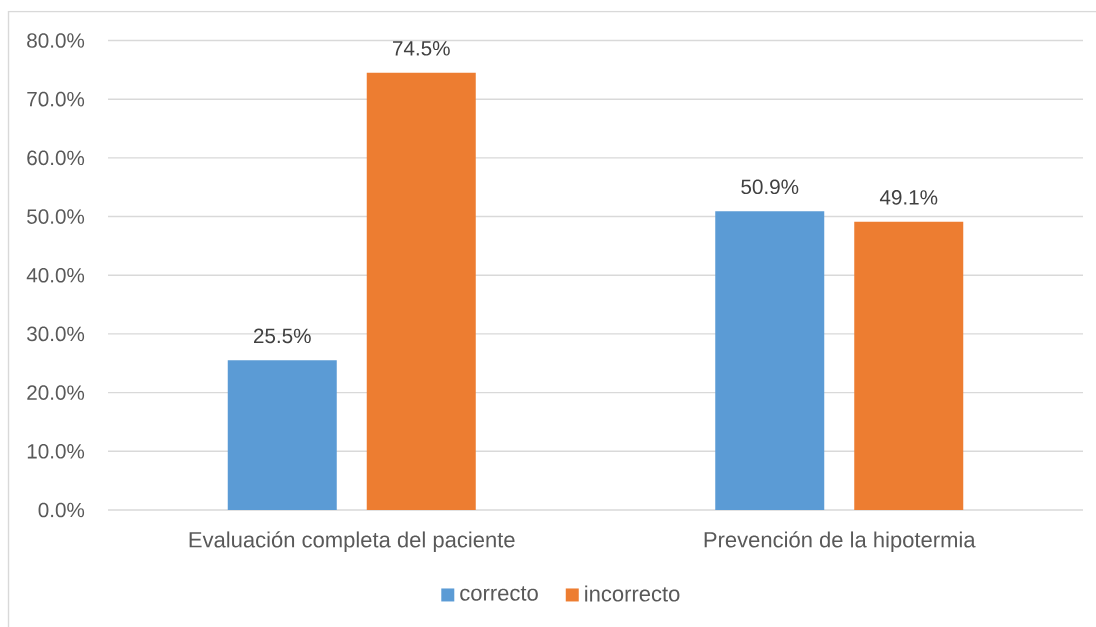 The height and width of the screenshot is (627, 1096). Describe the element at coordinates (56, 158) in the screenshot. I see `y-tick-label: 60.0%` at that location.